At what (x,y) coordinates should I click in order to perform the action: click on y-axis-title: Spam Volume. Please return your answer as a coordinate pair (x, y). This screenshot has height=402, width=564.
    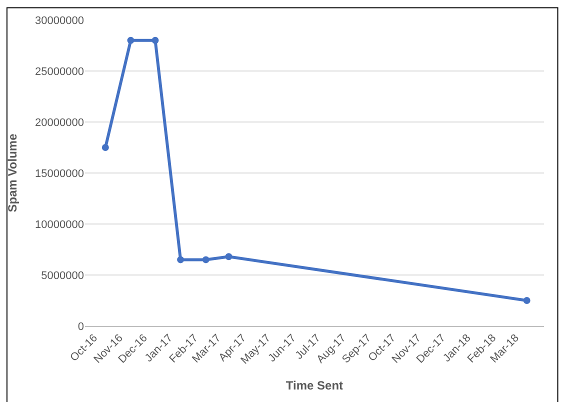
    Looking at the image, I should click on (12, 172).